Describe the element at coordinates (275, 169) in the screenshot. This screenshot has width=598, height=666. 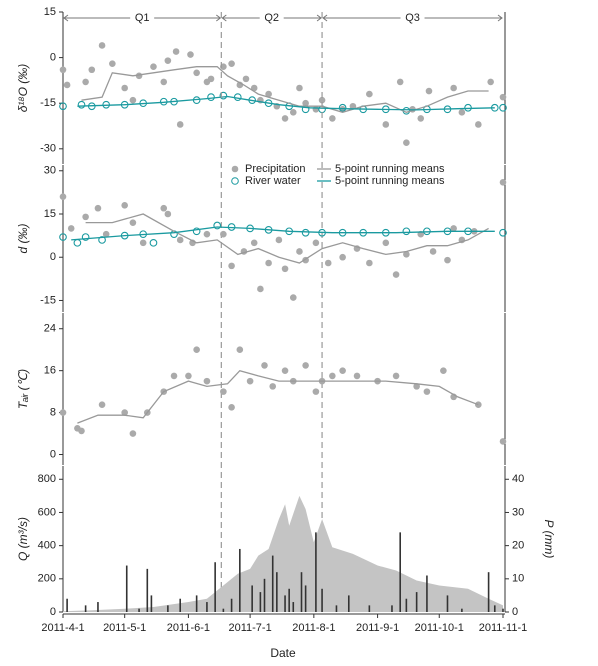
I see `legend-label: Precipitation` at that location.